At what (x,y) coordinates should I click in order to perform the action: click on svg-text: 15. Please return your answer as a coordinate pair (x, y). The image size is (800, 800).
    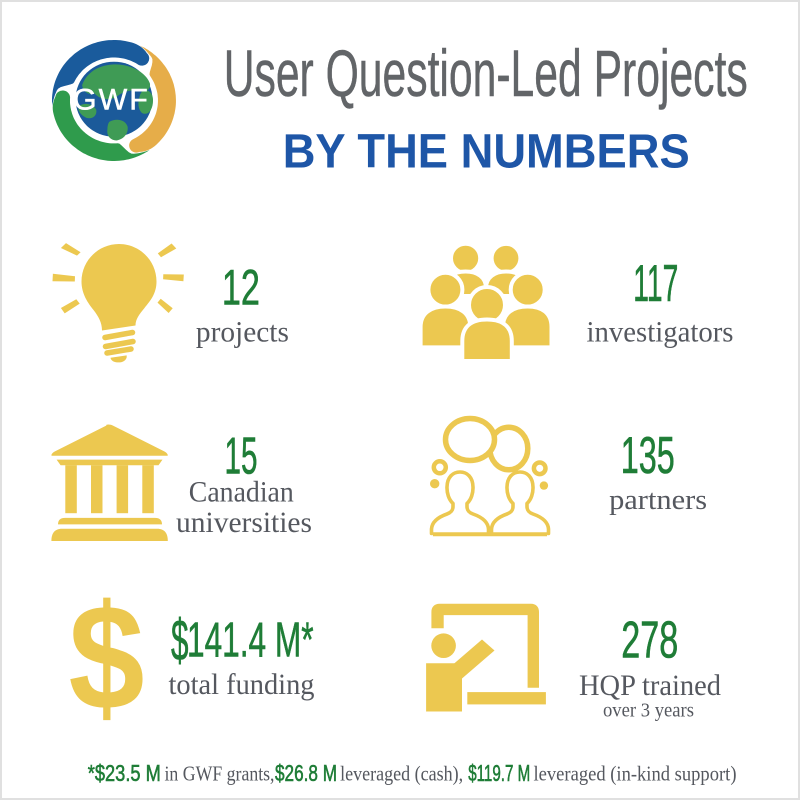
    Looking at the image, I should click on (241, 456).